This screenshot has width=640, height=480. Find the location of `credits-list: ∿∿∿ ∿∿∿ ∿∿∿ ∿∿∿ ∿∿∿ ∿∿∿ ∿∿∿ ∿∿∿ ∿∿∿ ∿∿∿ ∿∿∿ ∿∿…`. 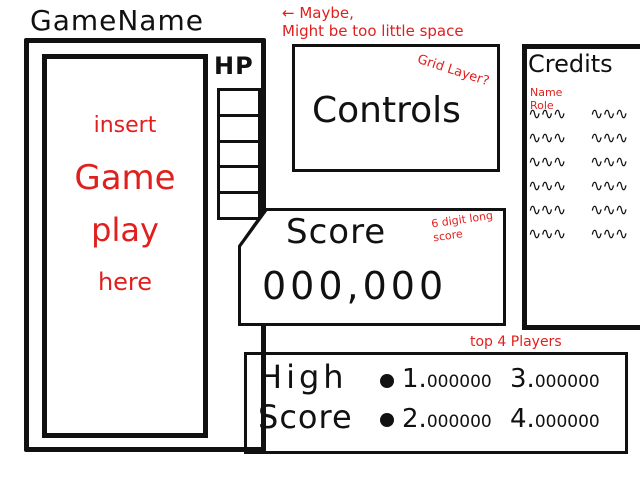

credits-list: ∿∿∿ ∿∿∿ ∿∿∿ ∿∿∿ ∿∿∿ ∿∿∿ ∿∿∿ ∿∿∿ ∿∿∿ ∿∿∿ ∿∿∿ ∿∿… is located at coordinates (584, 174).